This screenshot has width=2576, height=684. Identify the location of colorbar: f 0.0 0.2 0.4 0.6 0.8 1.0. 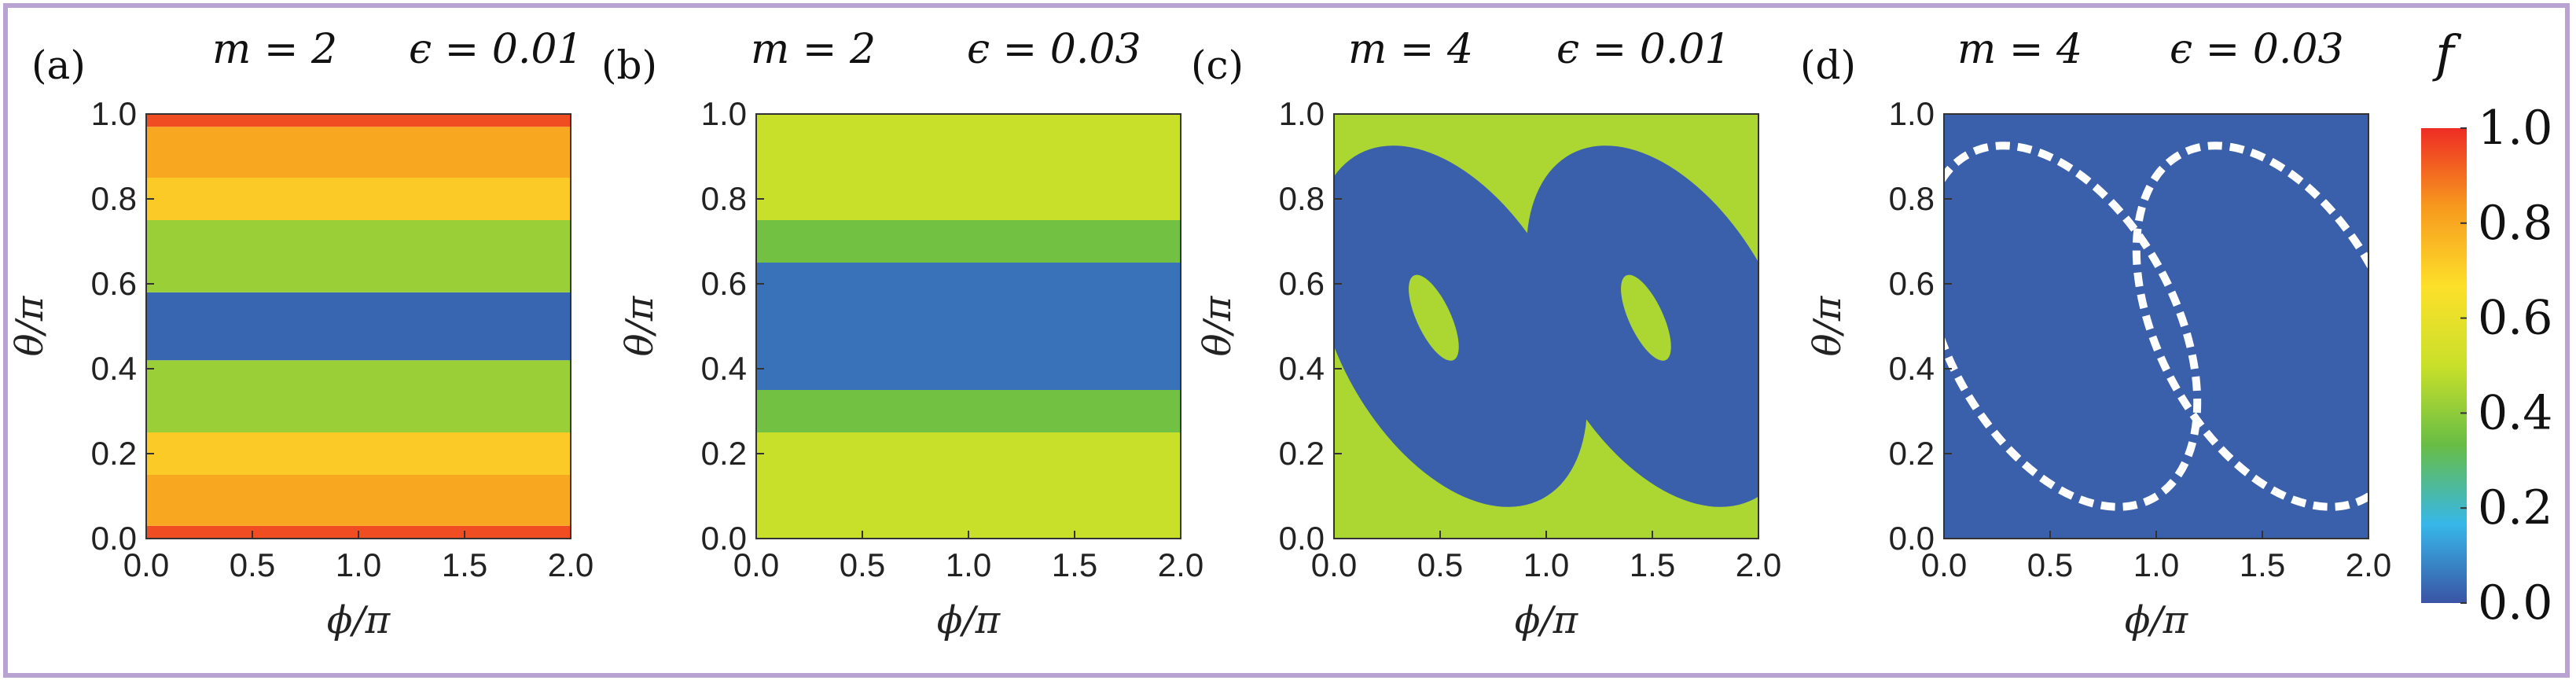
(2486, 328).